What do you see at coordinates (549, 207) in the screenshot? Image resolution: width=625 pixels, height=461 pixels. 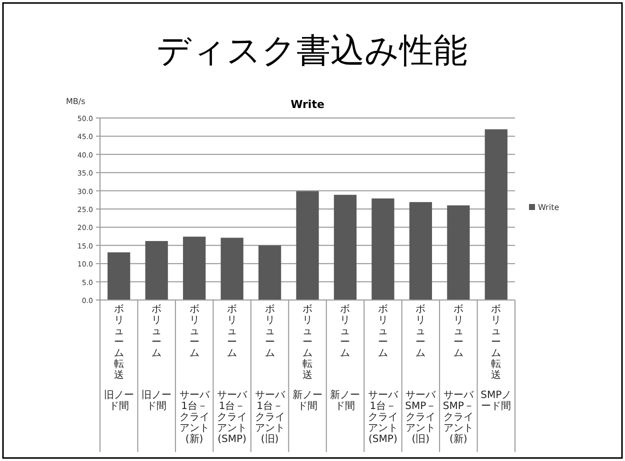 I see `legend-label: Write` at bounding box center [549, 207].